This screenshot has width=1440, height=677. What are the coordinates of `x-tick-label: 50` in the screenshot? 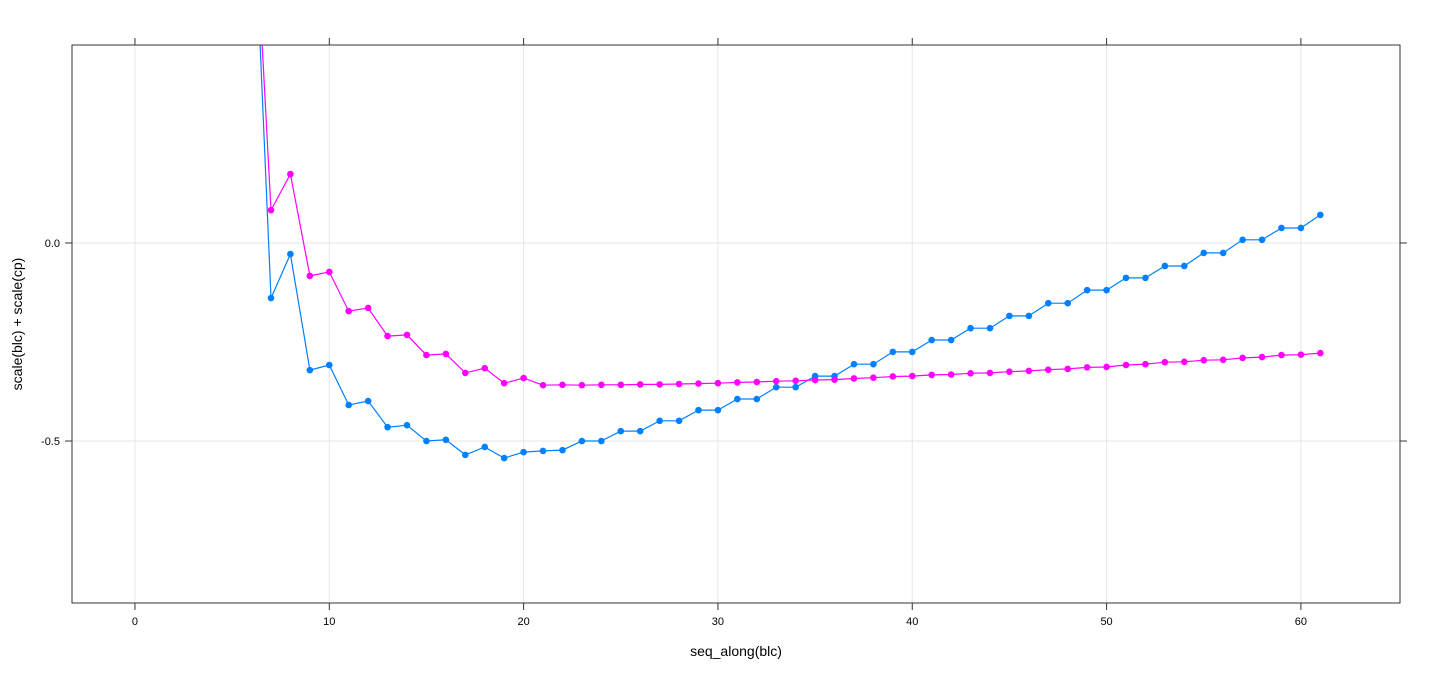 It's located at (1106, 622).